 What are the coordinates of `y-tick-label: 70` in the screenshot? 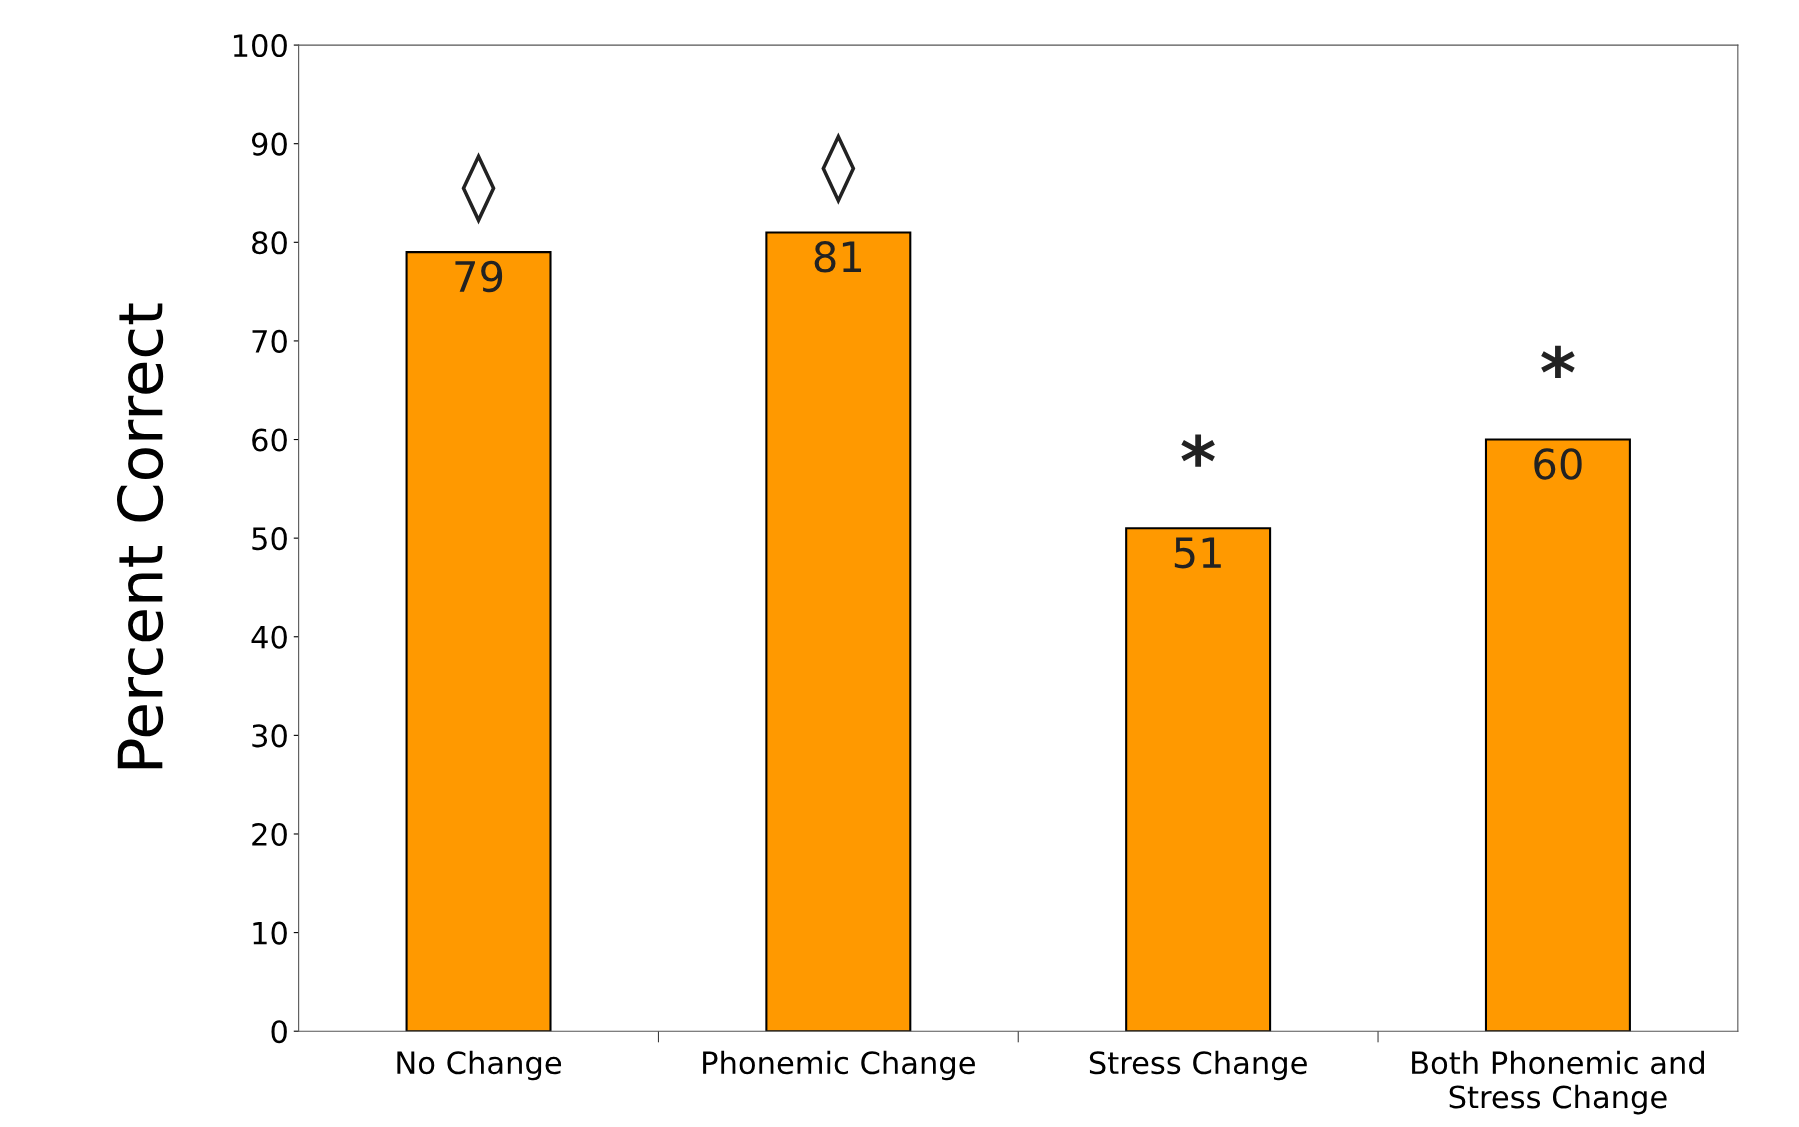 It's located at (269, 341).